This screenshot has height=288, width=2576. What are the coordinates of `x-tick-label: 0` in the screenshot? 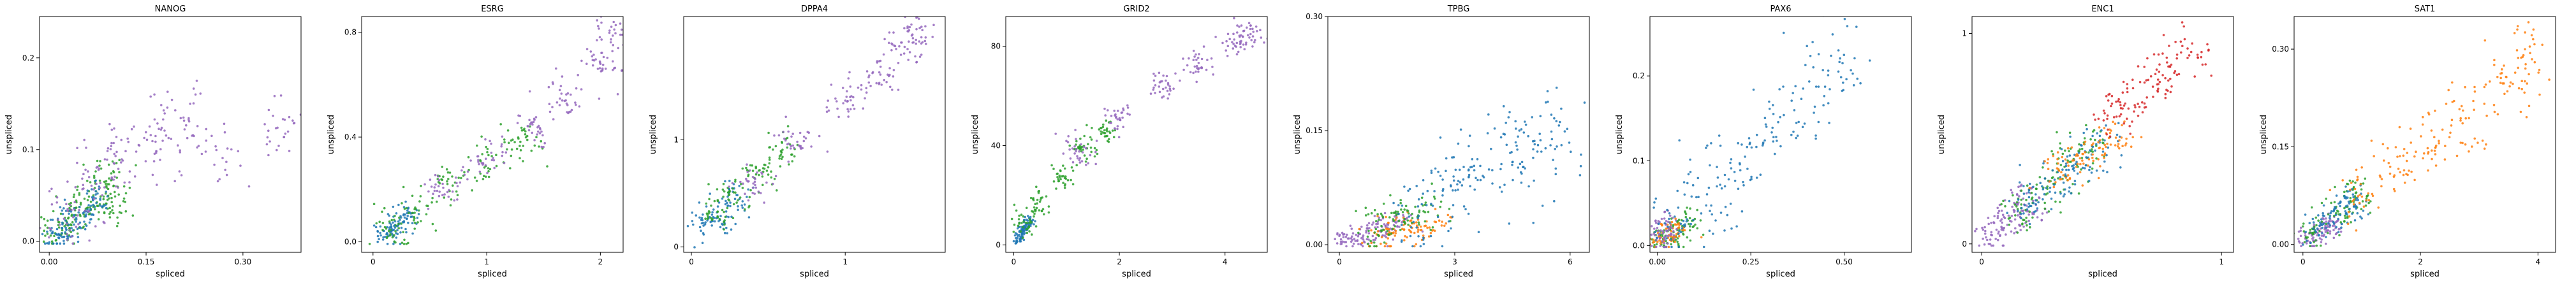 It's located at (373, 261).